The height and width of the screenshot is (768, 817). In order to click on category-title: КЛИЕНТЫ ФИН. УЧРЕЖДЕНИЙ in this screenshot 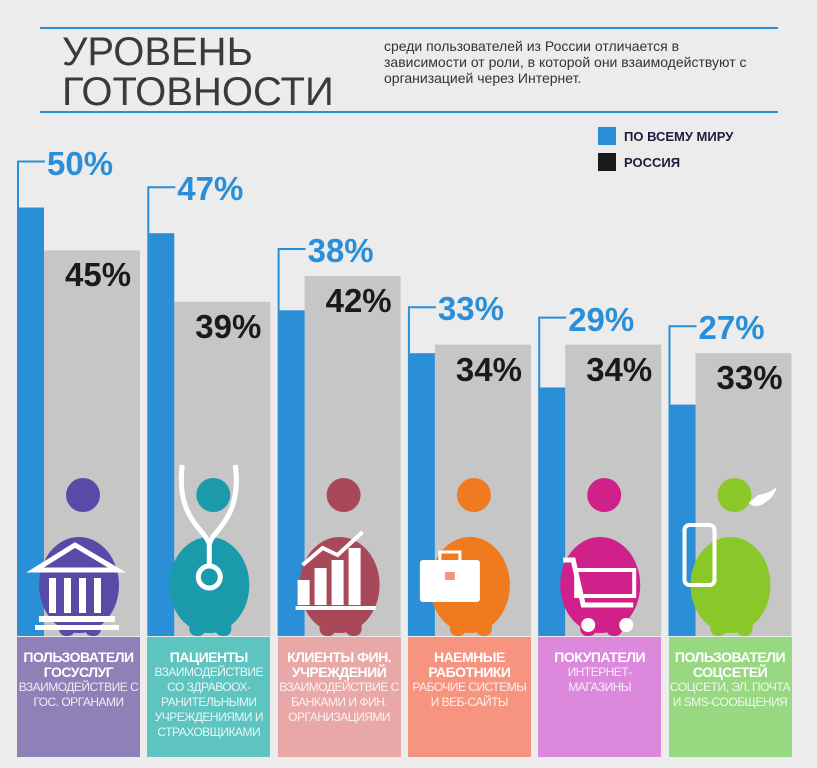, I will do `click(339, 664)`.